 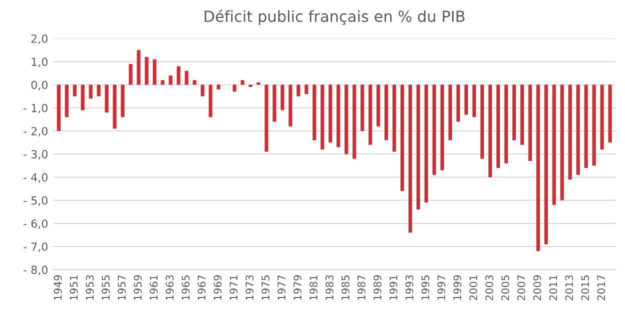 What do you see at coordinates (585, 287) in the screenshot?
I see `x-tick-label: 2015` at bounding box center [585, 287].